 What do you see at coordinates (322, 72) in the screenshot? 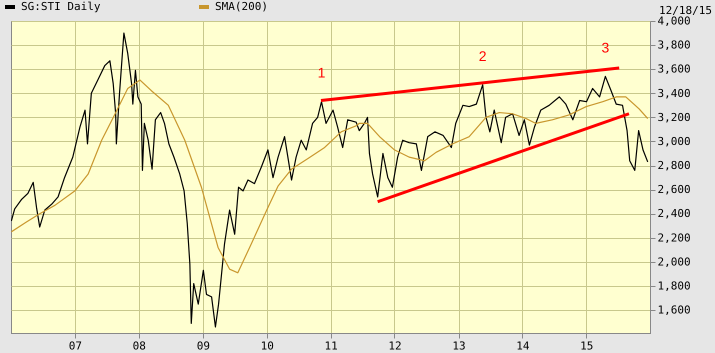
I see `annotation: 1` at bounding box center [322, 72].